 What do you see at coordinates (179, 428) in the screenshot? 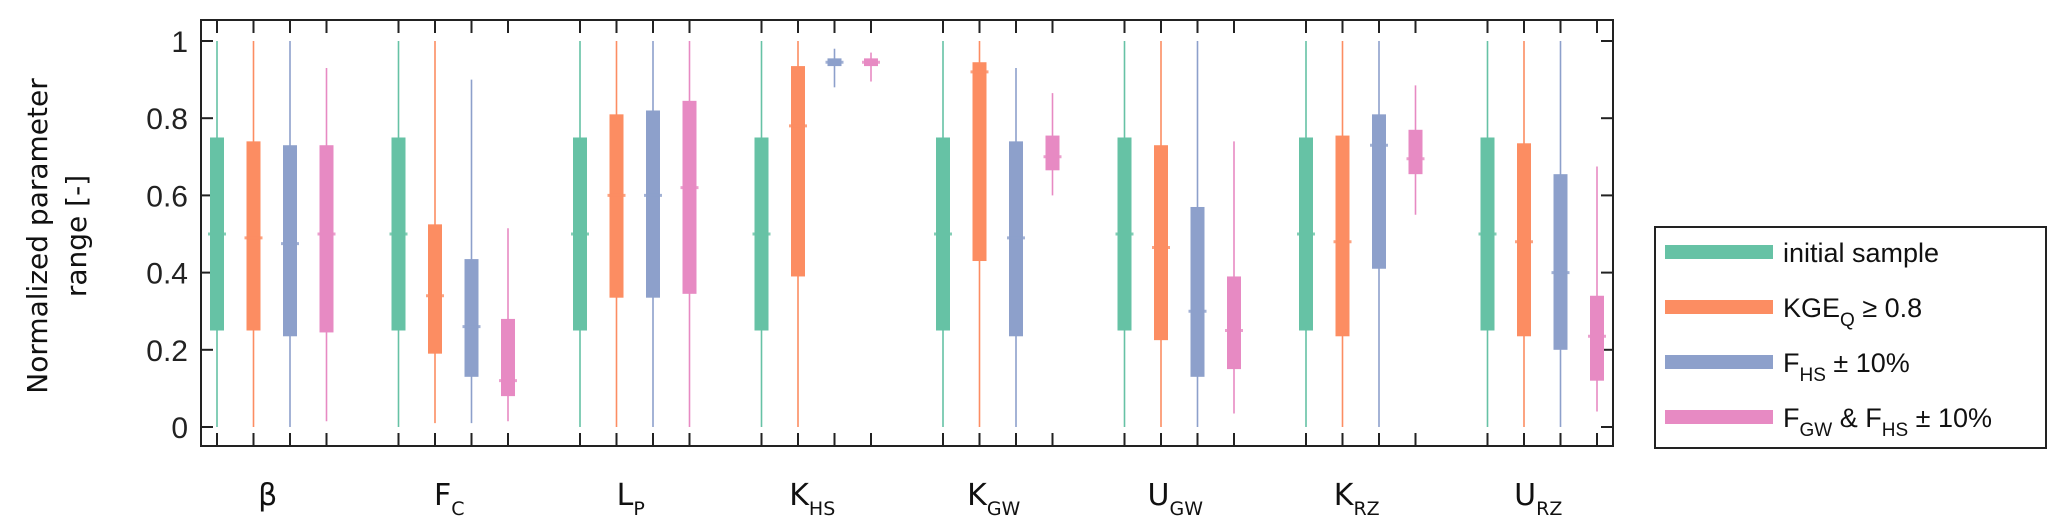
I see `y-tick-label: 0` at bounding box center [179, 428].